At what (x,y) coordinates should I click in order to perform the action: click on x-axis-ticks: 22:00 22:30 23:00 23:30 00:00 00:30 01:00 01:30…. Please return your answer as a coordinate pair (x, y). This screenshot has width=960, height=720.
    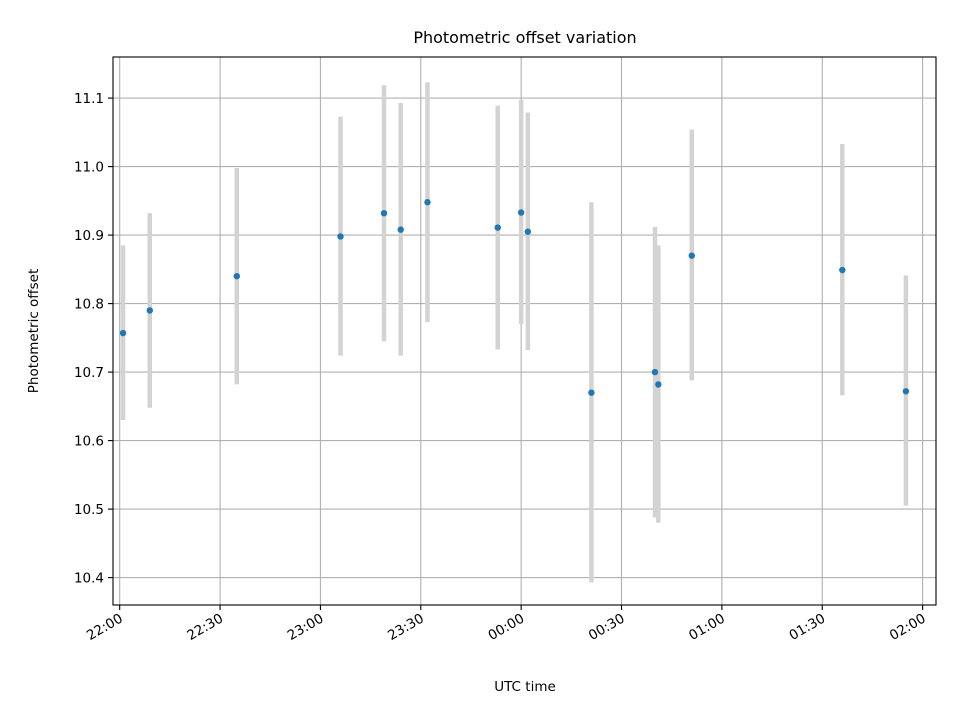
    Looking at the image, I should click on (506, 624).